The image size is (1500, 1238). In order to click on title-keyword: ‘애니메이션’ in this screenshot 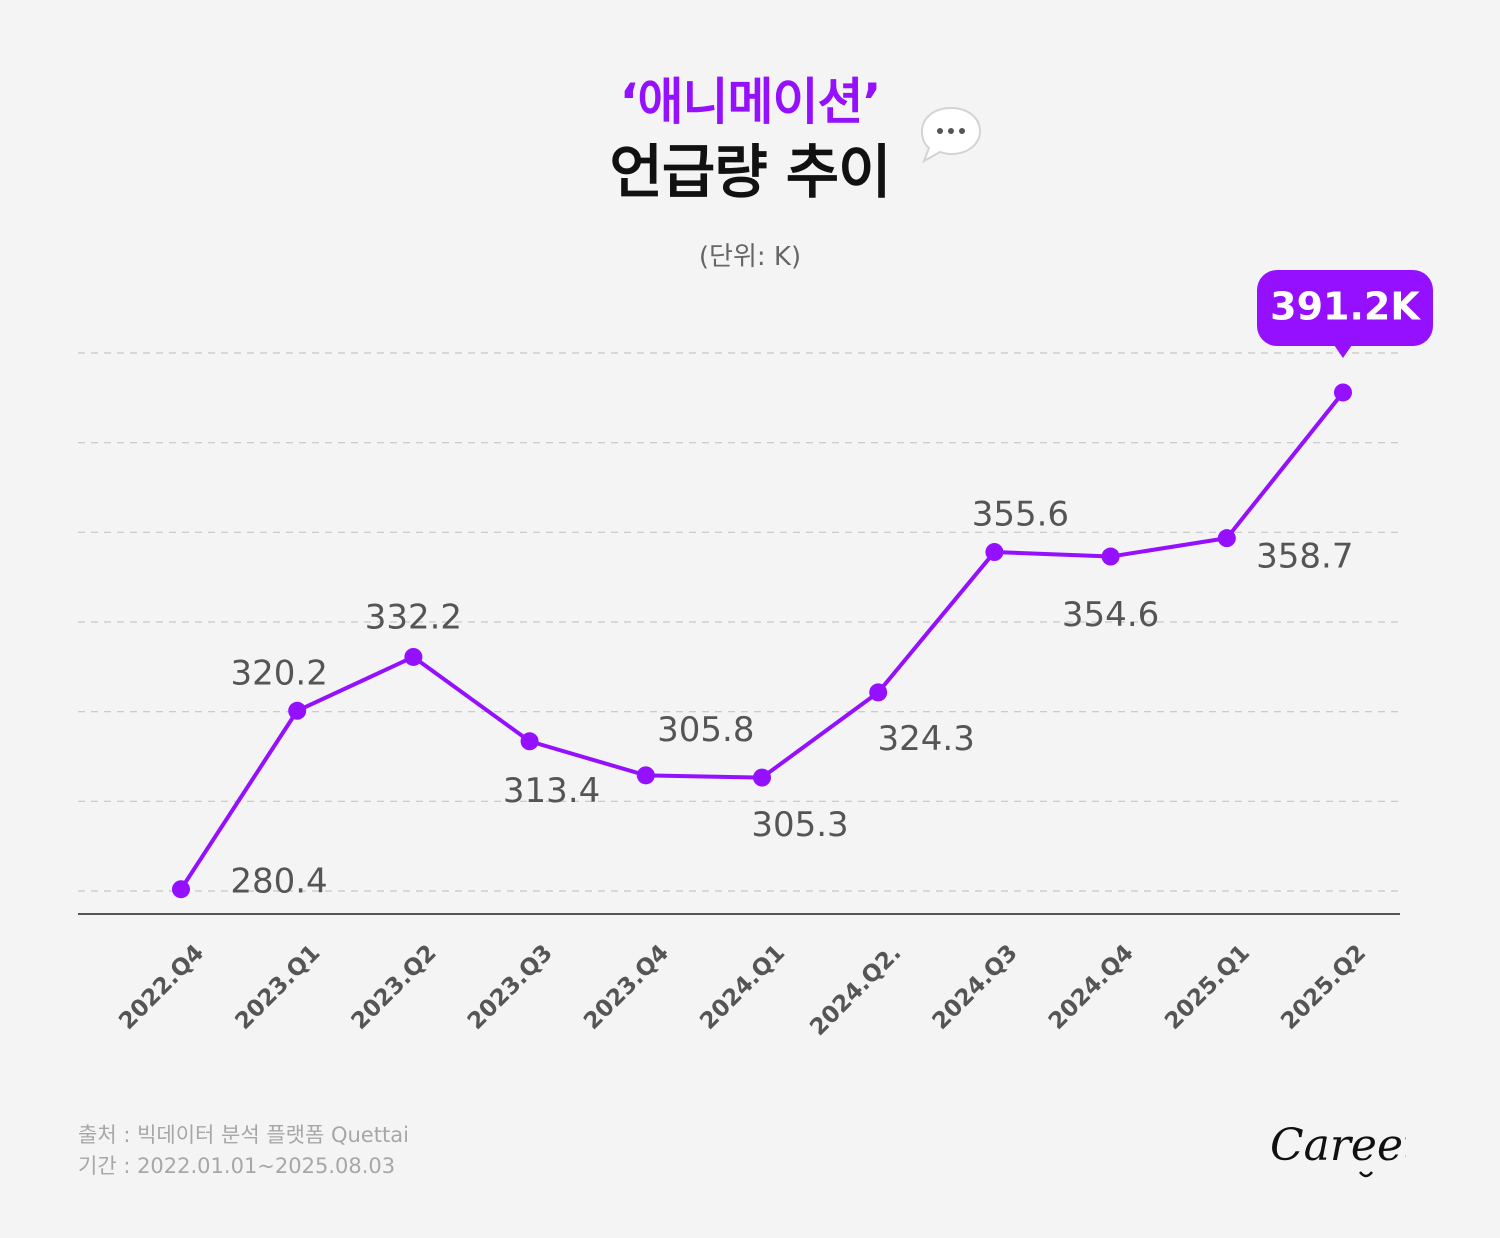, I will do `click(750, 102)`.